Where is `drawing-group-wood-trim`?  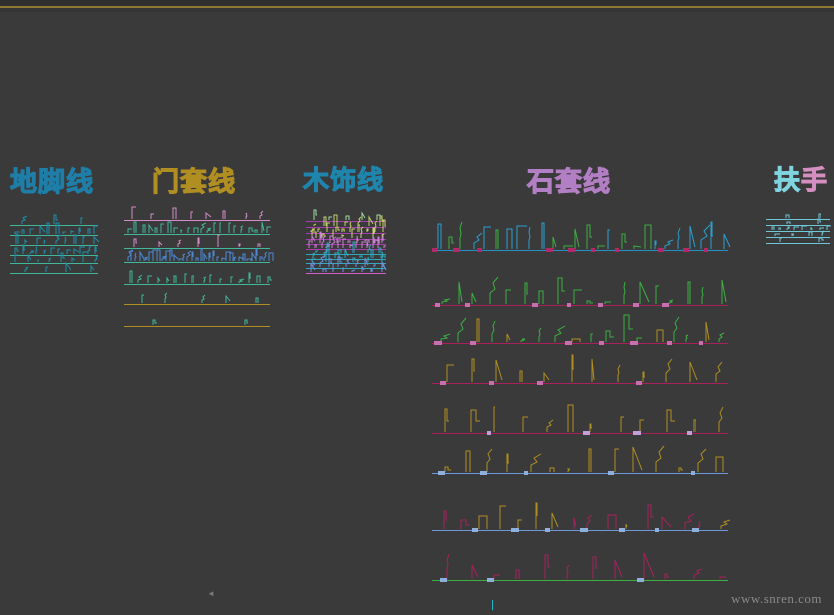
drawing-group-wood-trim is located at coordinates (347, 241).